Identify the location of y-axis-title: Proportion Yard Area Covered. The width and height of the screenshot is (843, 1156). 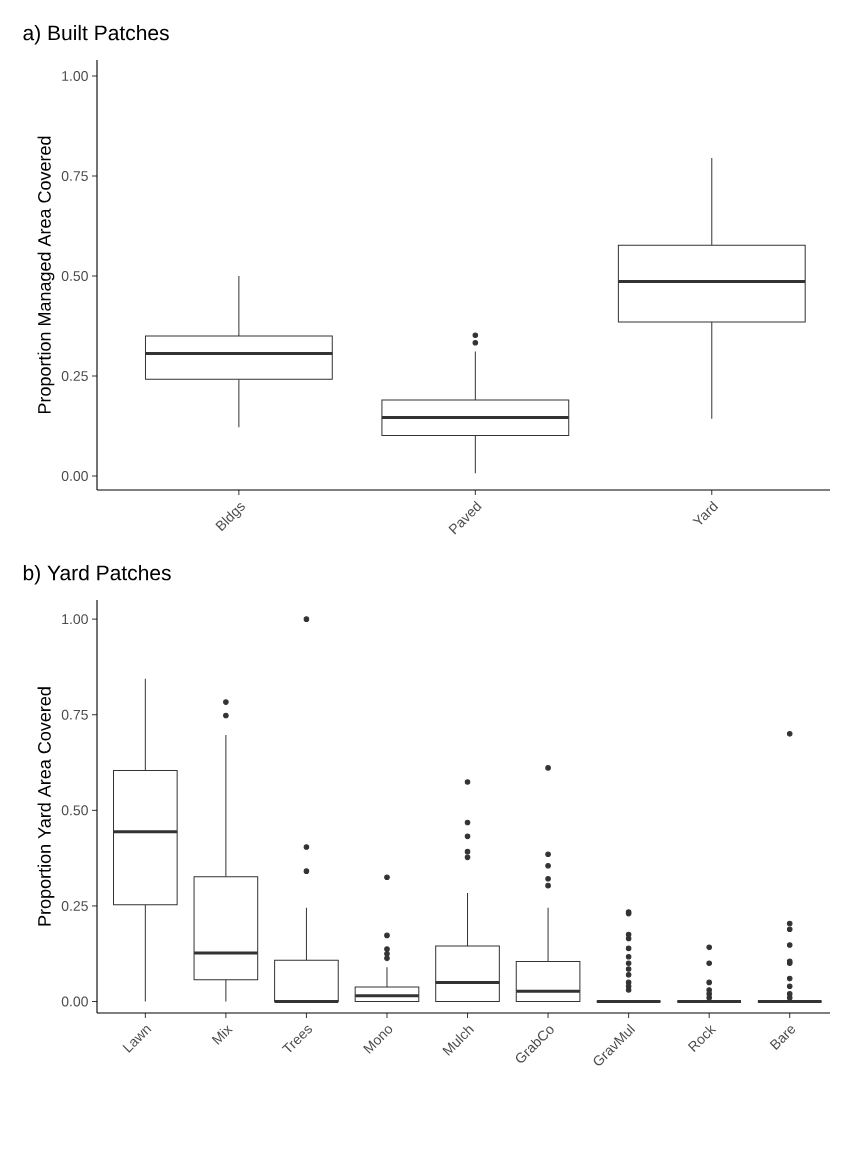
(46, 806).